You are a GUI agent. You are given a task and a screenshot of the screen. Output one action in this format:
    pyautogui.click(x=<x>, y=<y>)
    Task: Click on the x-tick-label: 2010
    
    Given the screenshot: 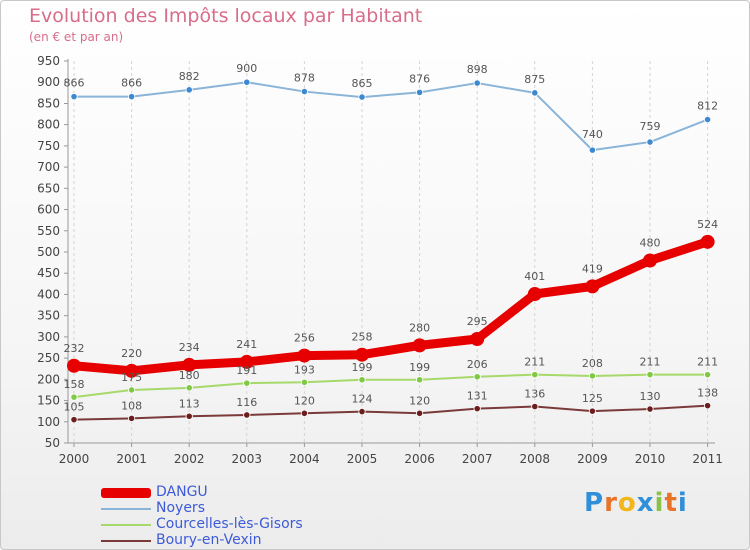 What is the action you would take?
    pyautogui.click(x=650, y=459)
    